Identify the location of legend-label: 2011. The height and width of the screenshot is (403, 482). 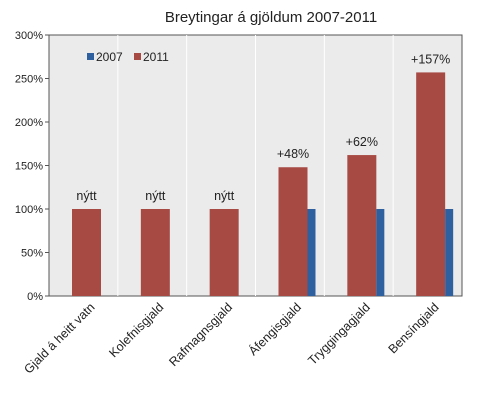
(156, 57).